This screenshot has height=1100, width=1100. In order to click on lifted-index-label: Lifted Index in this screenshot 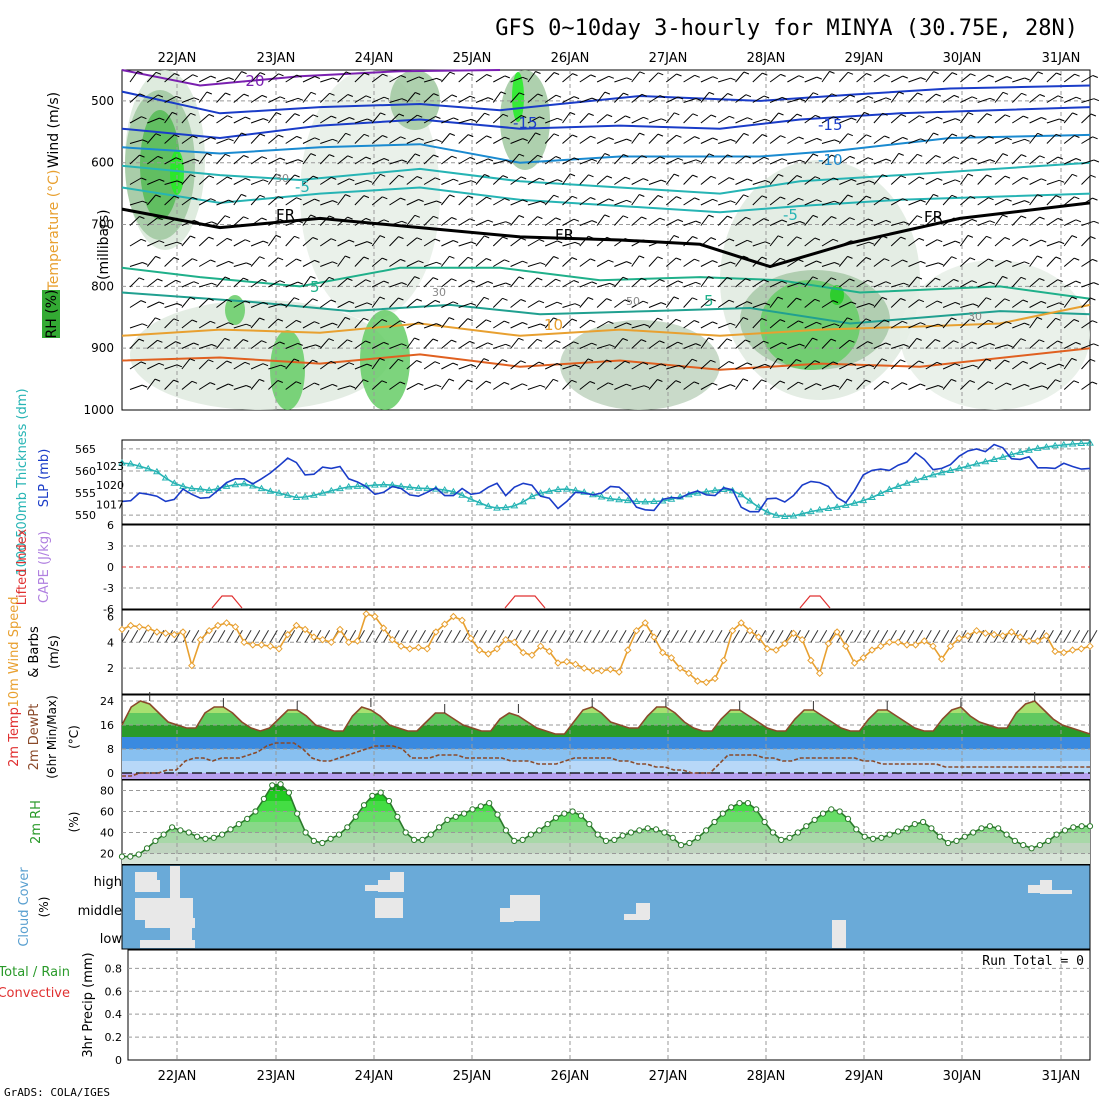, I will do `click(22, 566)`.